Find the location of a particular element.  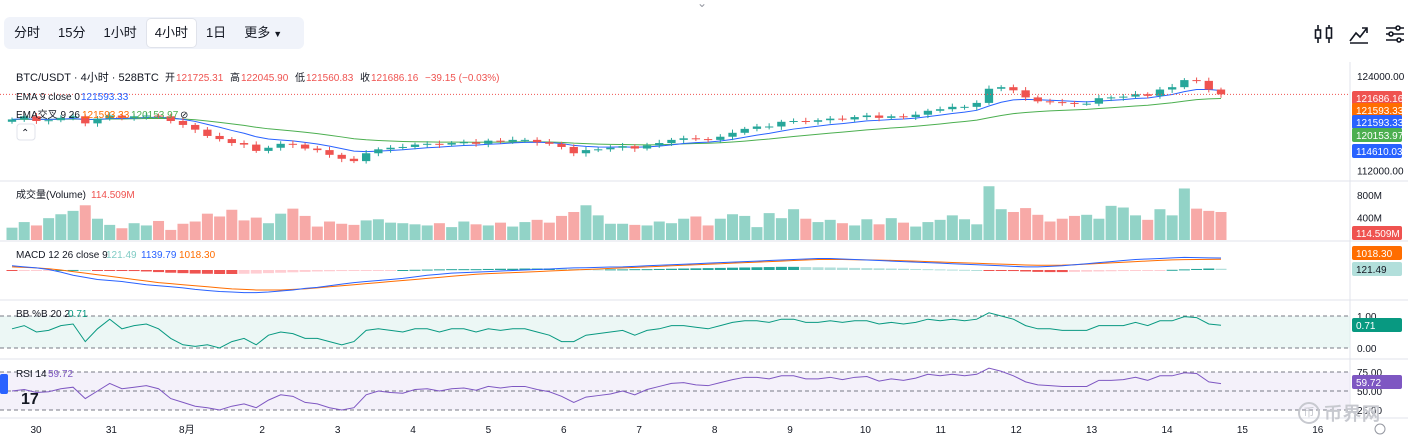

ohlc-low-label: 低 is located at coordinates (300, 77).